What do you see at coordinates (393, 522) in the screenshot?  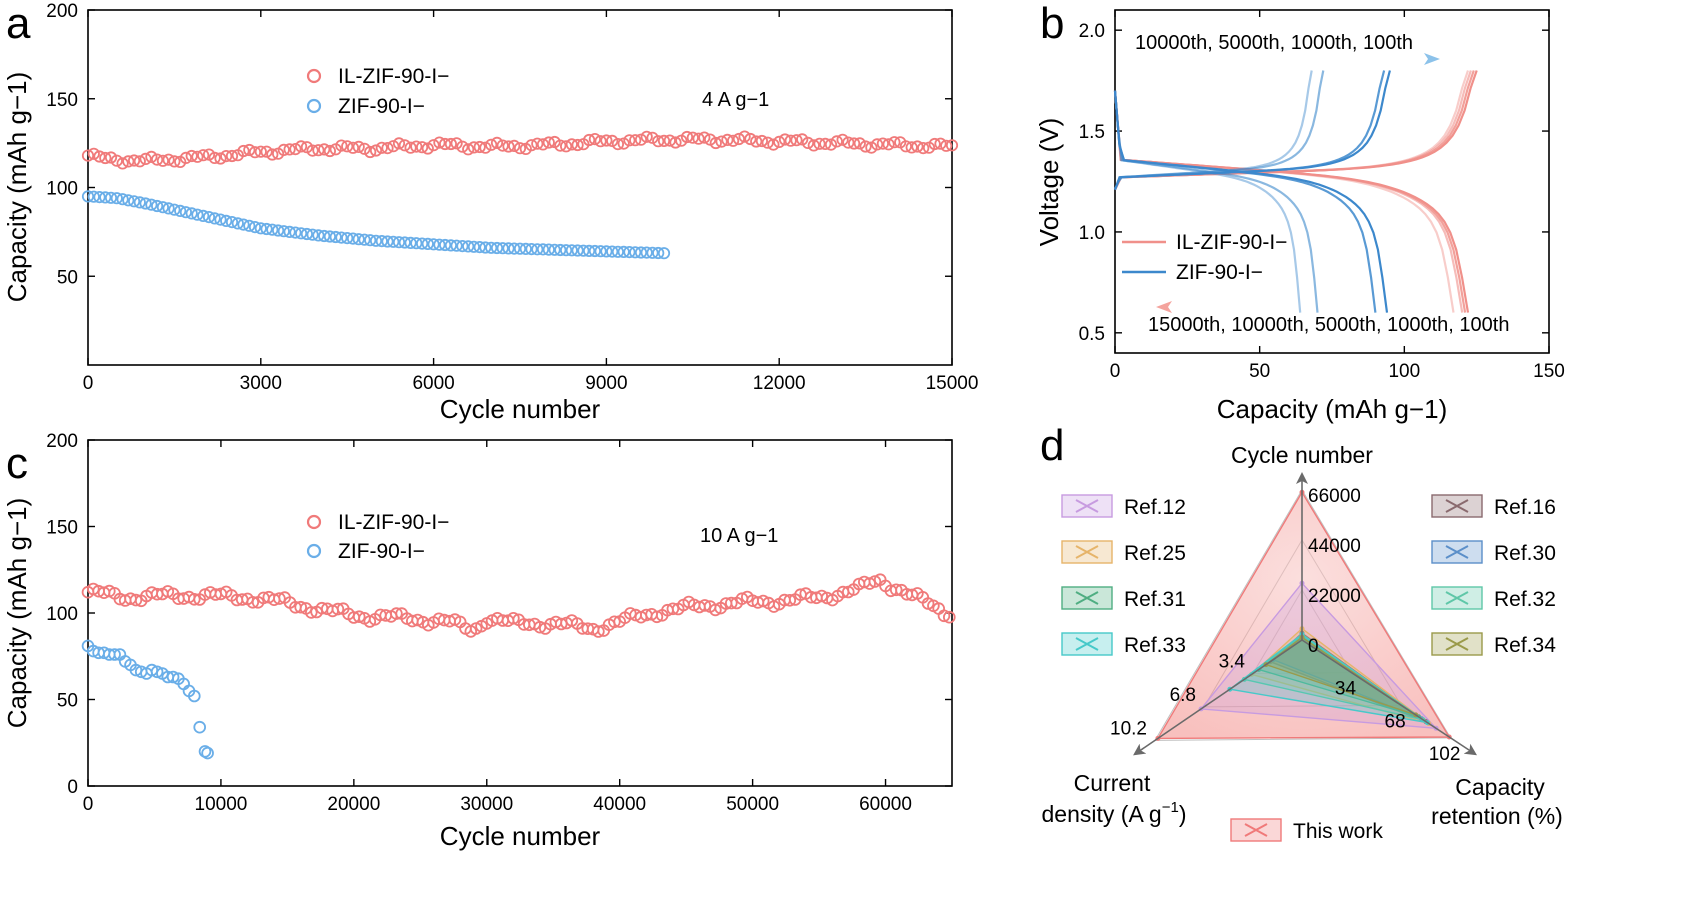 I see `panel-c-legend-label-il: IL-ZIF-90-I−` at bounding box center [393, 522].